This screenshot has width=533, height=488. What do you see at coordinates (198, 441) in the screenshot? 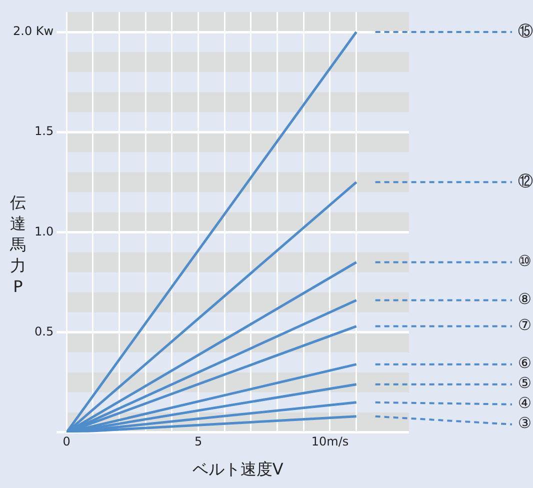
I see `x-tick-label: 5` at bounding box center [198, 441].